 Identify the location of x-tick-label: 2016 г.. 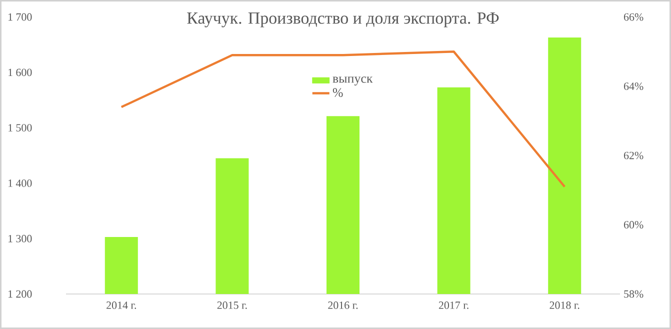
(343, 305).